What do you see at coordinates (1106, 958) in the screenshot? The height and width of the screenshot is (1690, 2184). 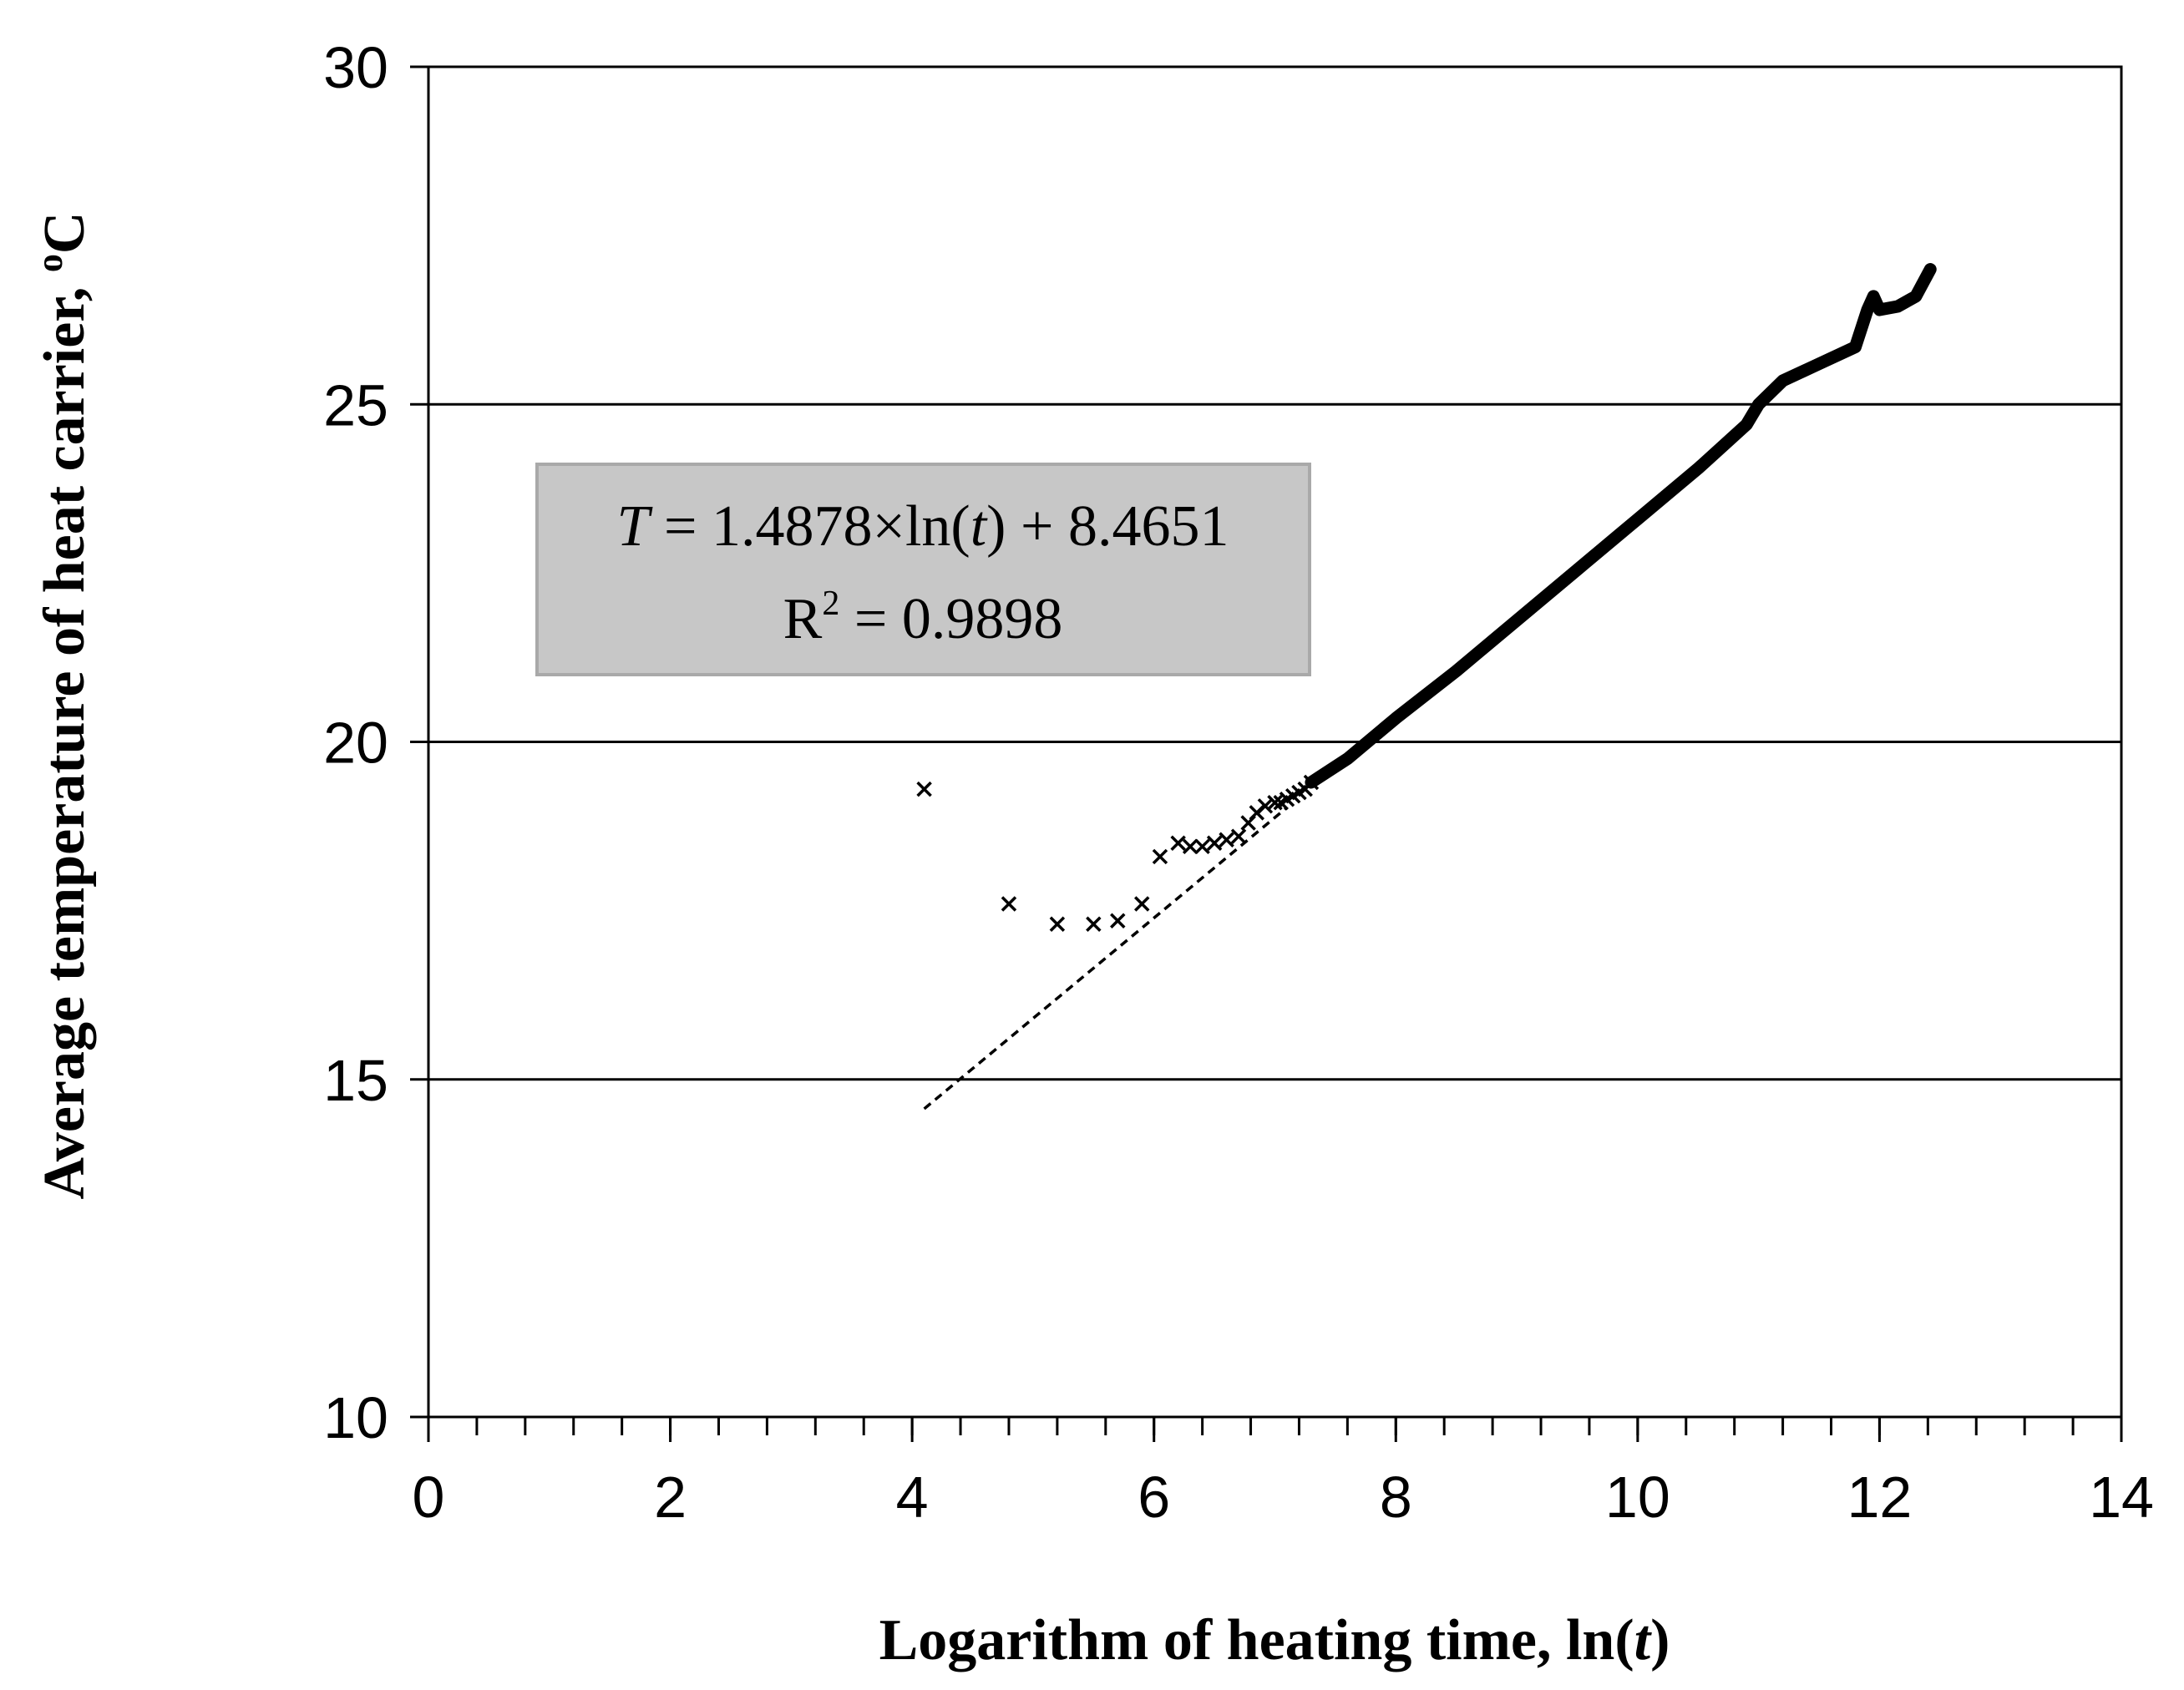 I see `trendline` at bounding box center [1106, 958].